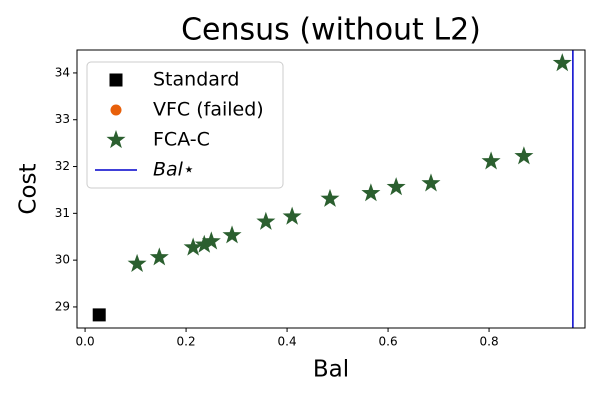 The height and width of the screenshot is (400, 600). What do you see at coordinates (489, 342) in the screenshot?
I see `x-tick-label: 0.8` at bounding box center [489, 342].